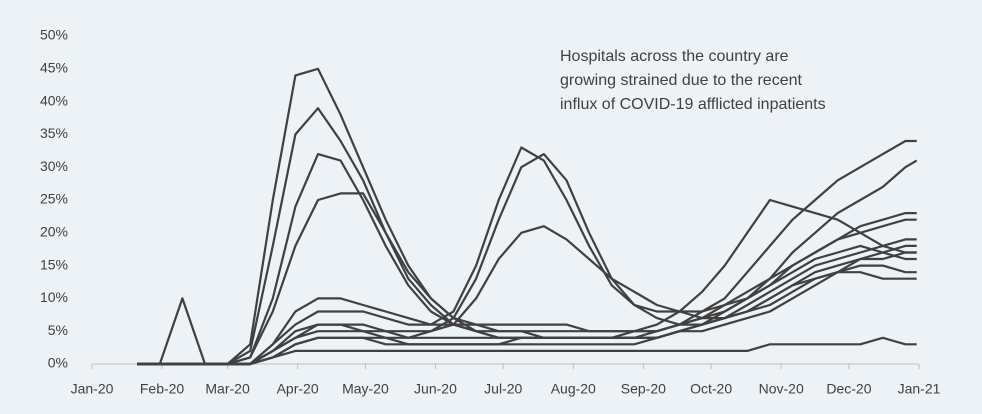 Image resolution: width=982 pixels, height=414 pixels. I want to click on series-line, so click(527, 351).